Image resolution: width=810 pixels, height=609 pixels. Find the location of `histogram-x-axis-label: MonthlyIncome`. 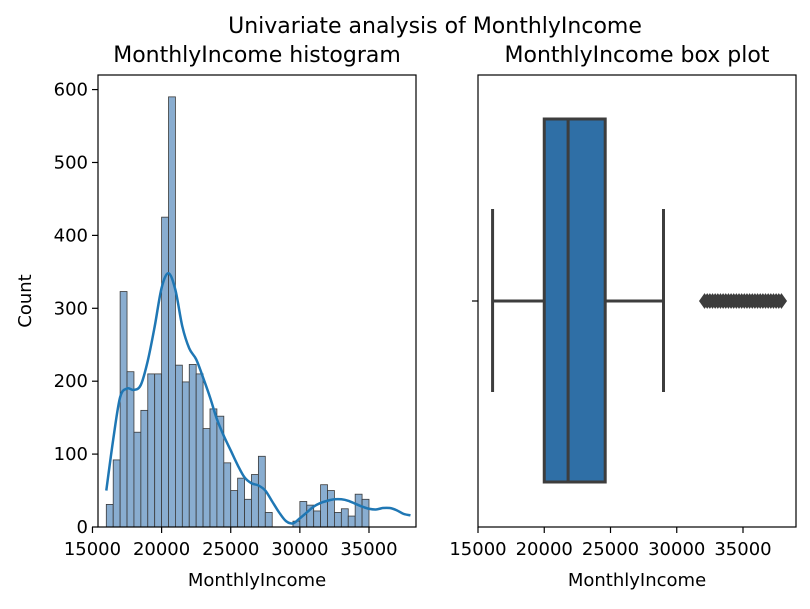

histogram-x-axis-label: MonthlyIncome is located at coordinates (257, 580).